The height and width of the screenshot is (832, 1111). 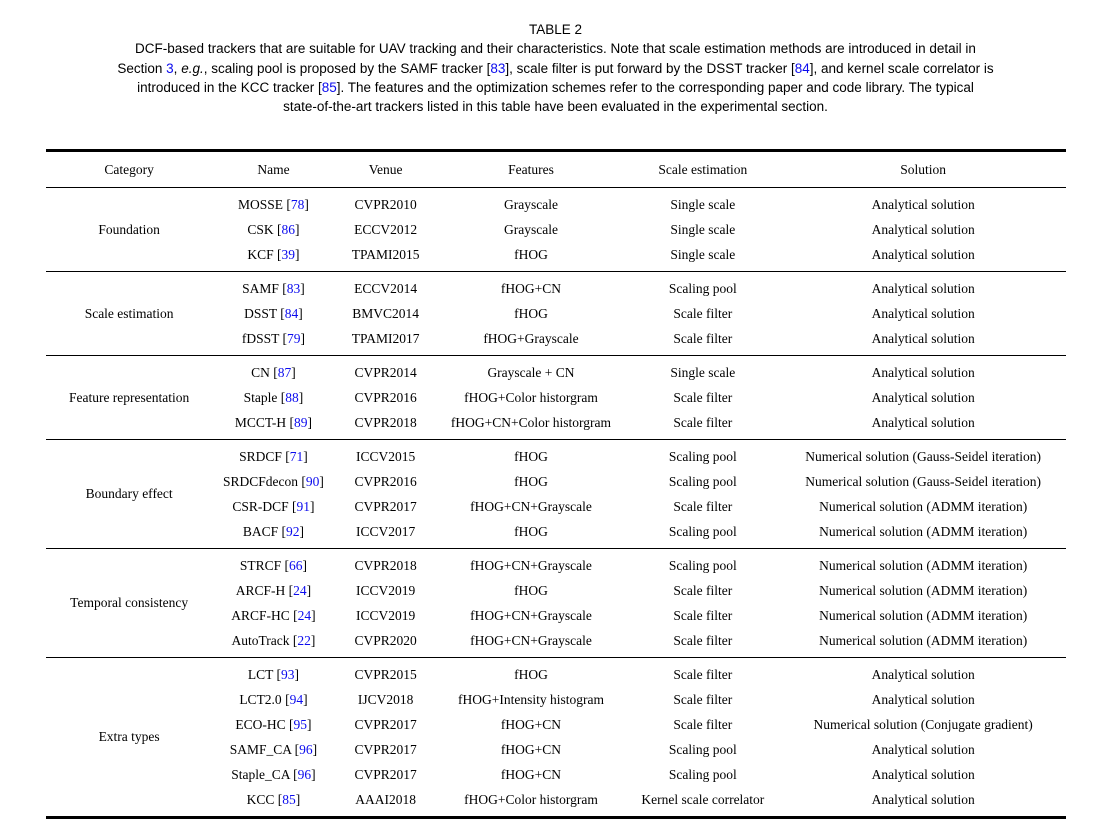 I want to click on tracker-name: MCCT-H, so click(x=260, y=422).